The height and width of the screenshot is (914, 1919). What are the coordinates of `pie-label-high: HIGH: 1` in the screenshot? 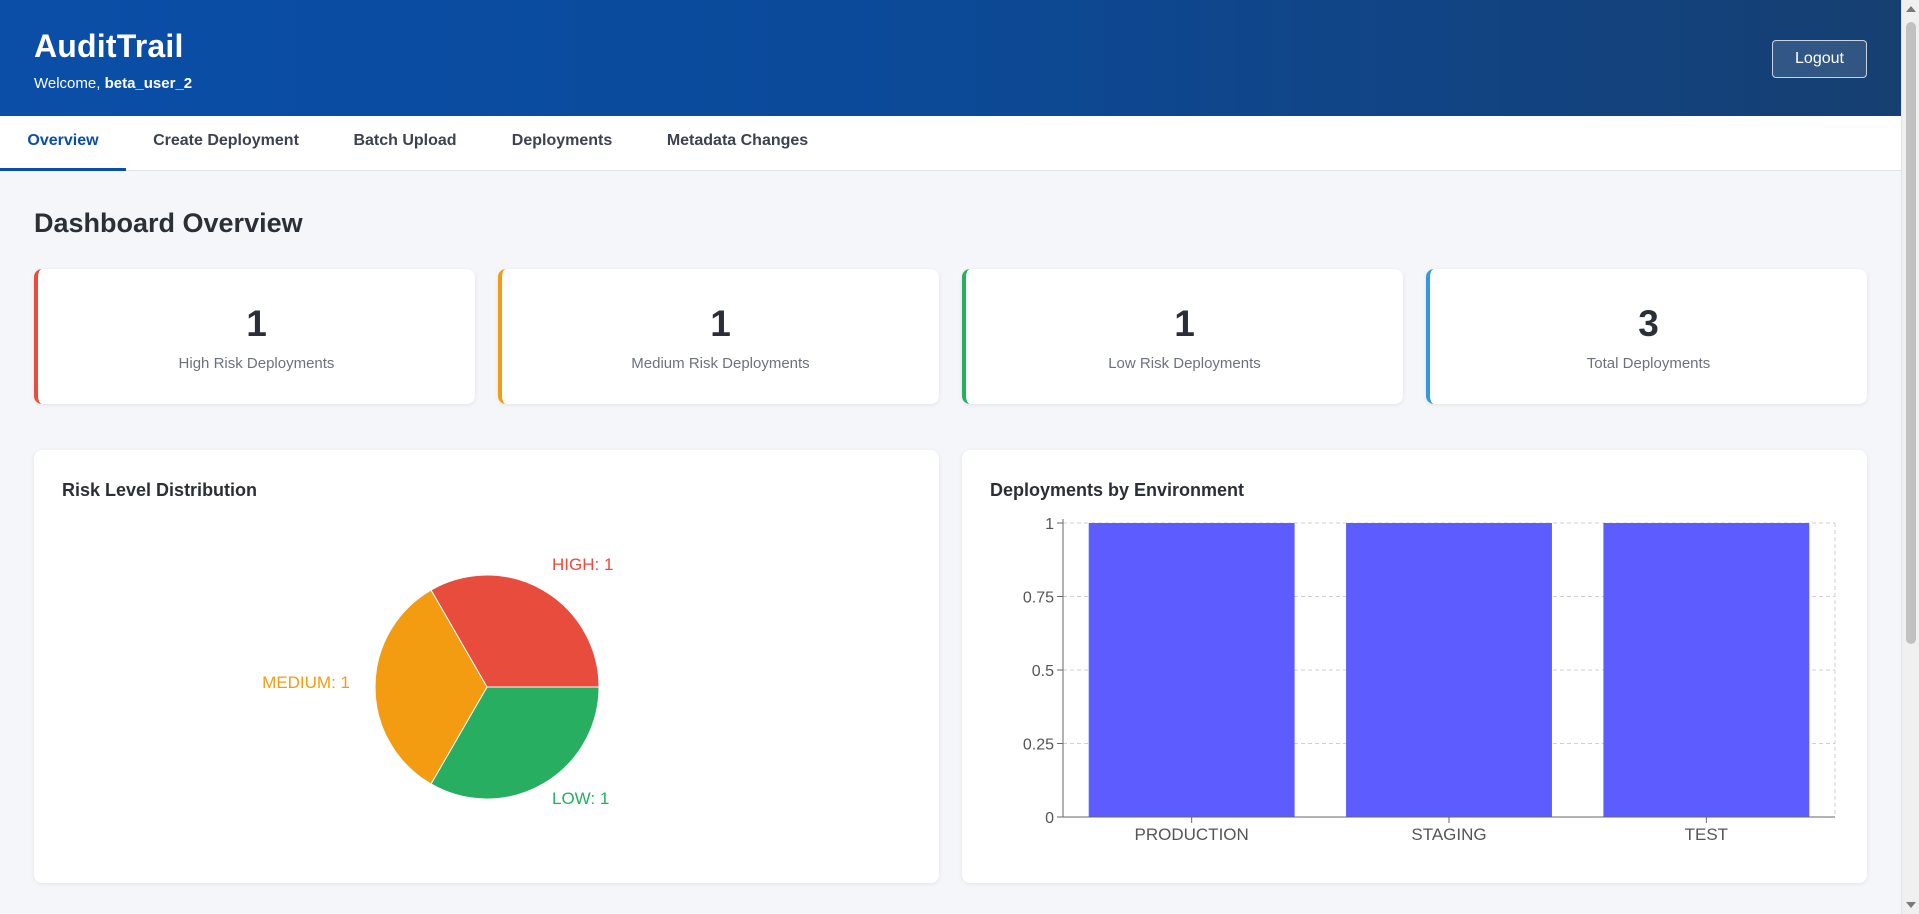 It's located at (582, 564).